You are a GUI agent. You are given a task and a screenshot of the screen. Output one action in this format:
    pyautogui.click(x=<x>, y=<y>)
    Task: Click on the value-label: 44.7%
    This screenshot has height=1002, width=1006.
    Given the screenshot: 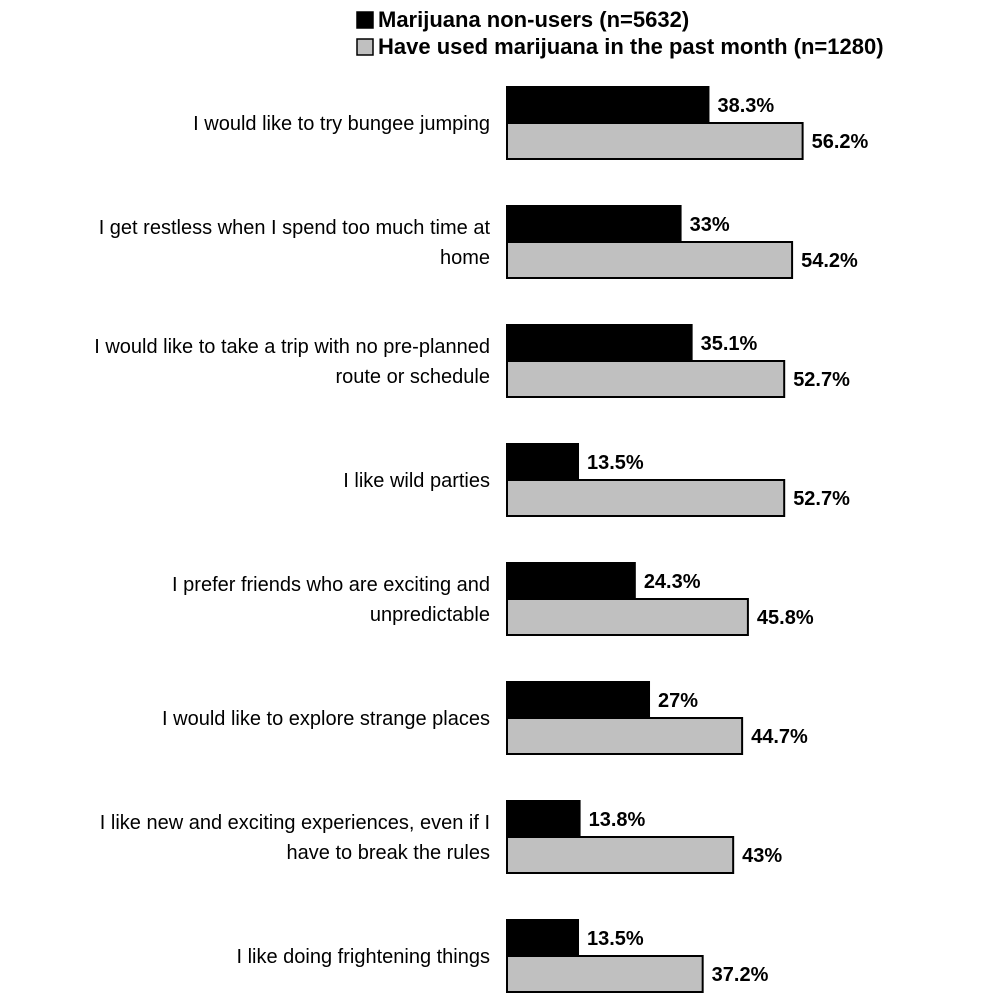 What is the action you would take?
    pyautogui.click(x=779, y=737)
    